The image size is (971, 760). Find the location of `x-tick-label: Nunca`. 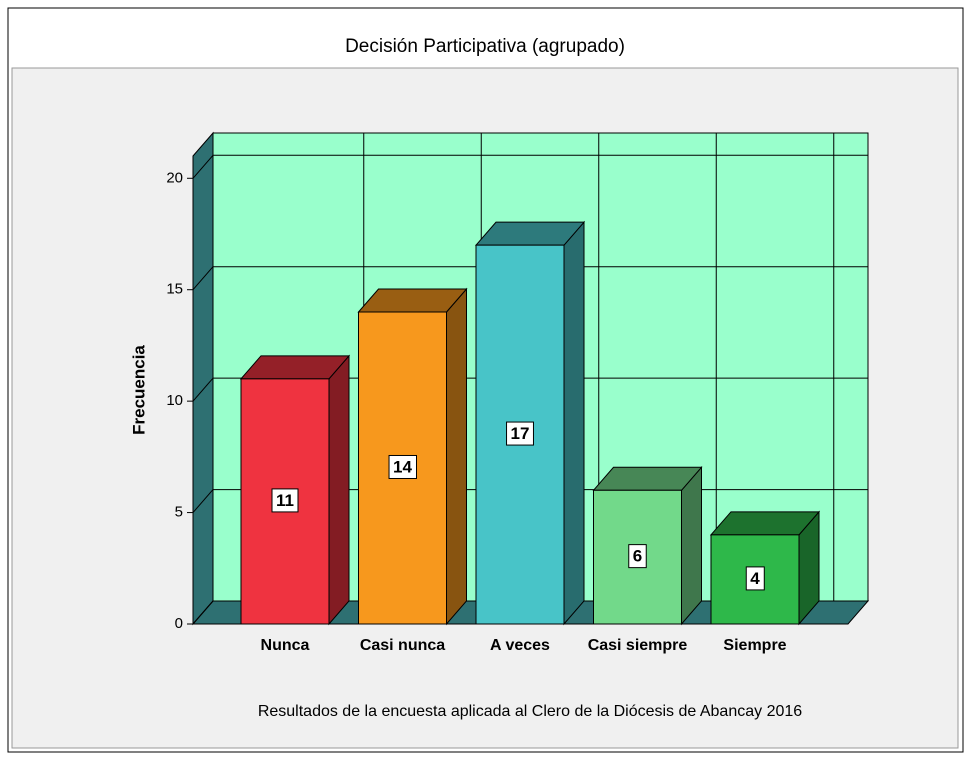

x-tick-label: Nunca is located at coordinates (285, 645).